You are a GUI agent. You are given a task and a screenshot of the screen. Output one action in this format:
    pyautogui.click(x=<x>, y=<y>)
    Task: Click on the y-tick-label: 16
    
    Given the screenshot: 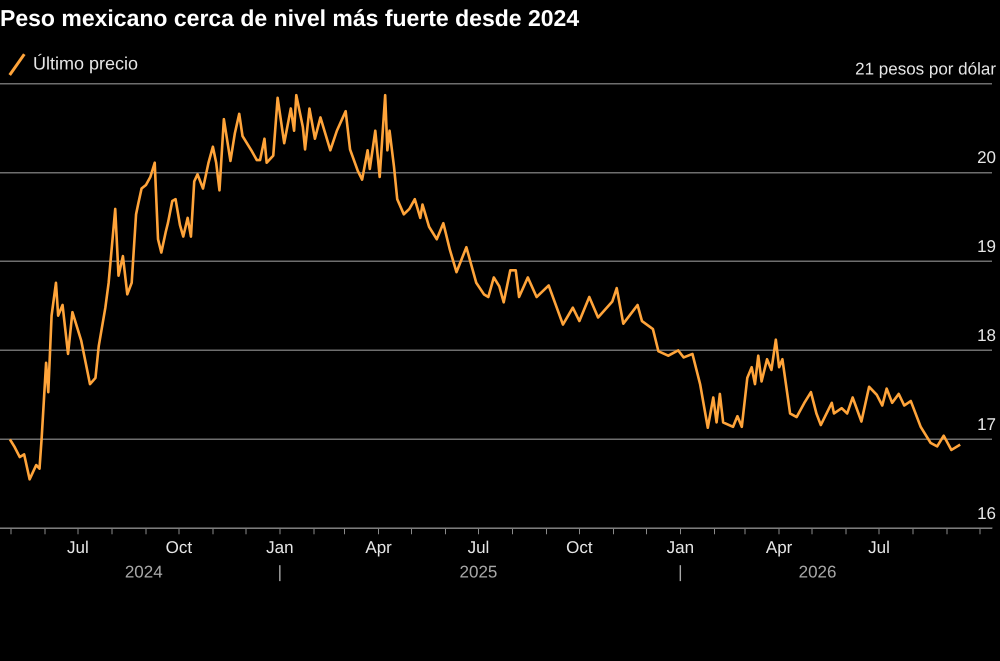 What is the action you would take?
    pyautogui.click(x=986, y=513)
    